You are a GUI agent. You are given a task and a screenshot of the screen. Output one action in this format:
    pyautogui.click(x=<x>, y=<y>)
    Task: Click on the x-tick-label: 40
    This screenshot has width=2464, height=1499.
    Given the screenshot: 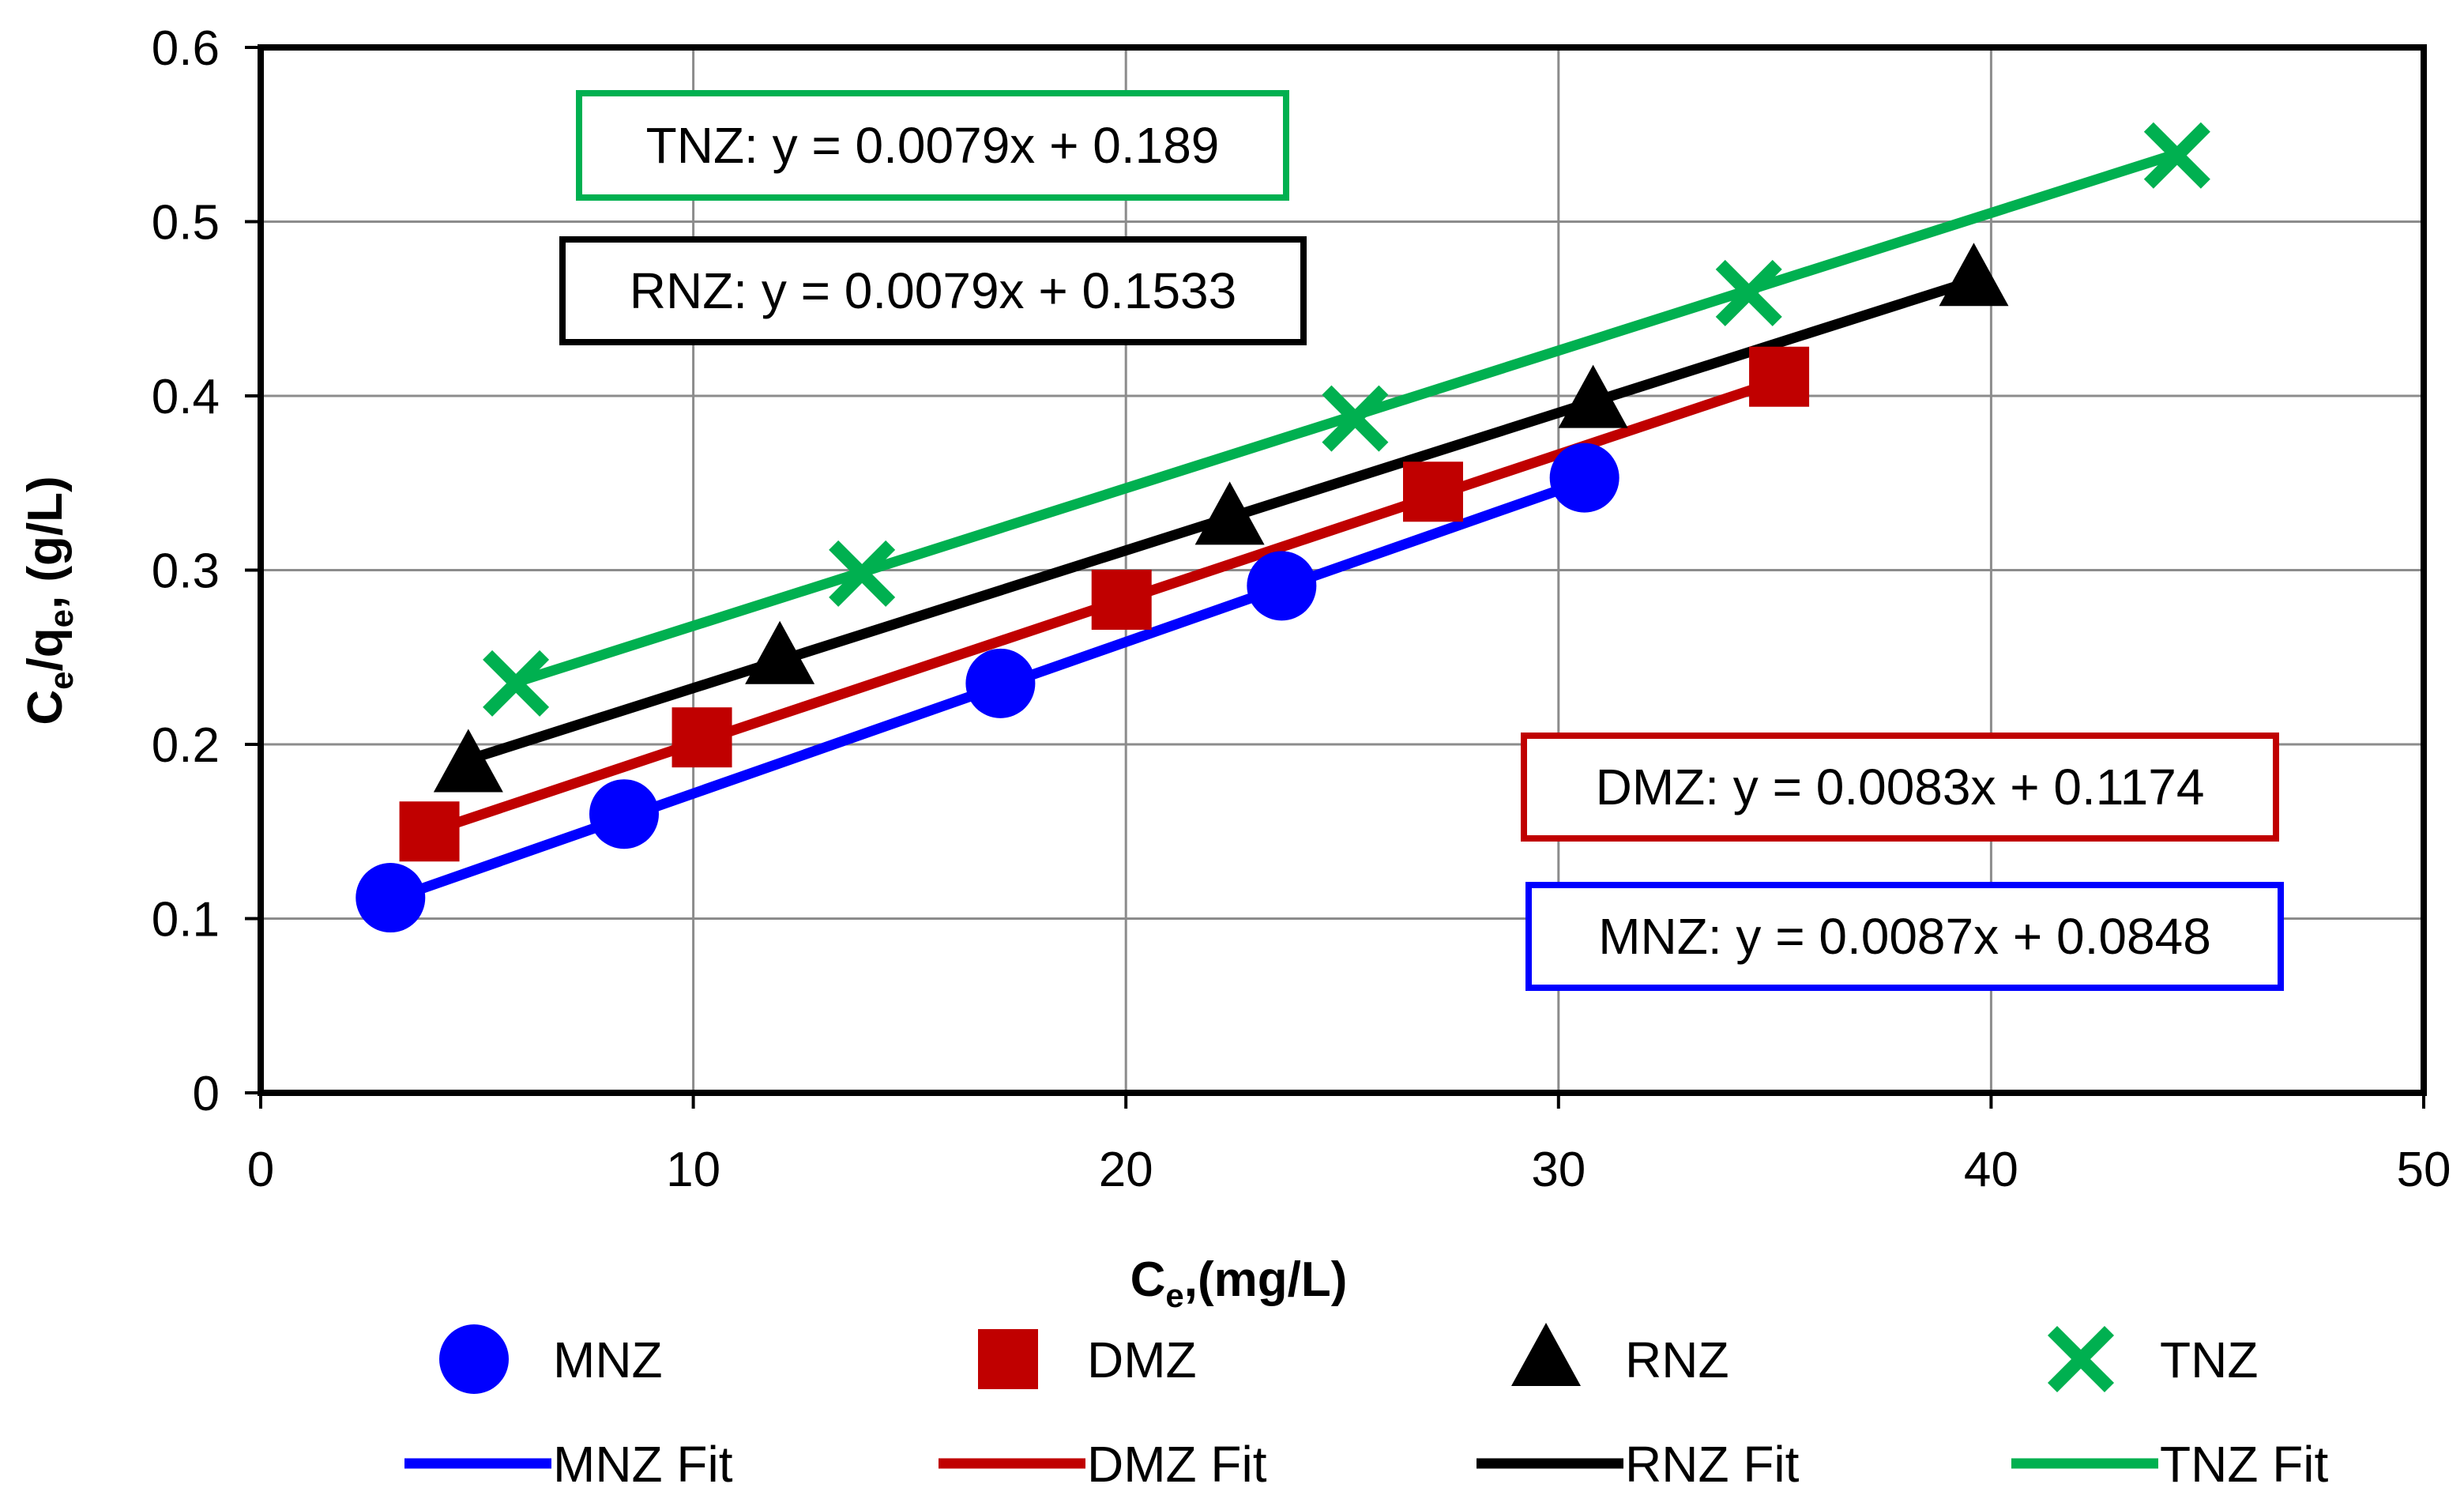 What is the action you would take?
    pyautogui.click(x=1991, y=1170)
    